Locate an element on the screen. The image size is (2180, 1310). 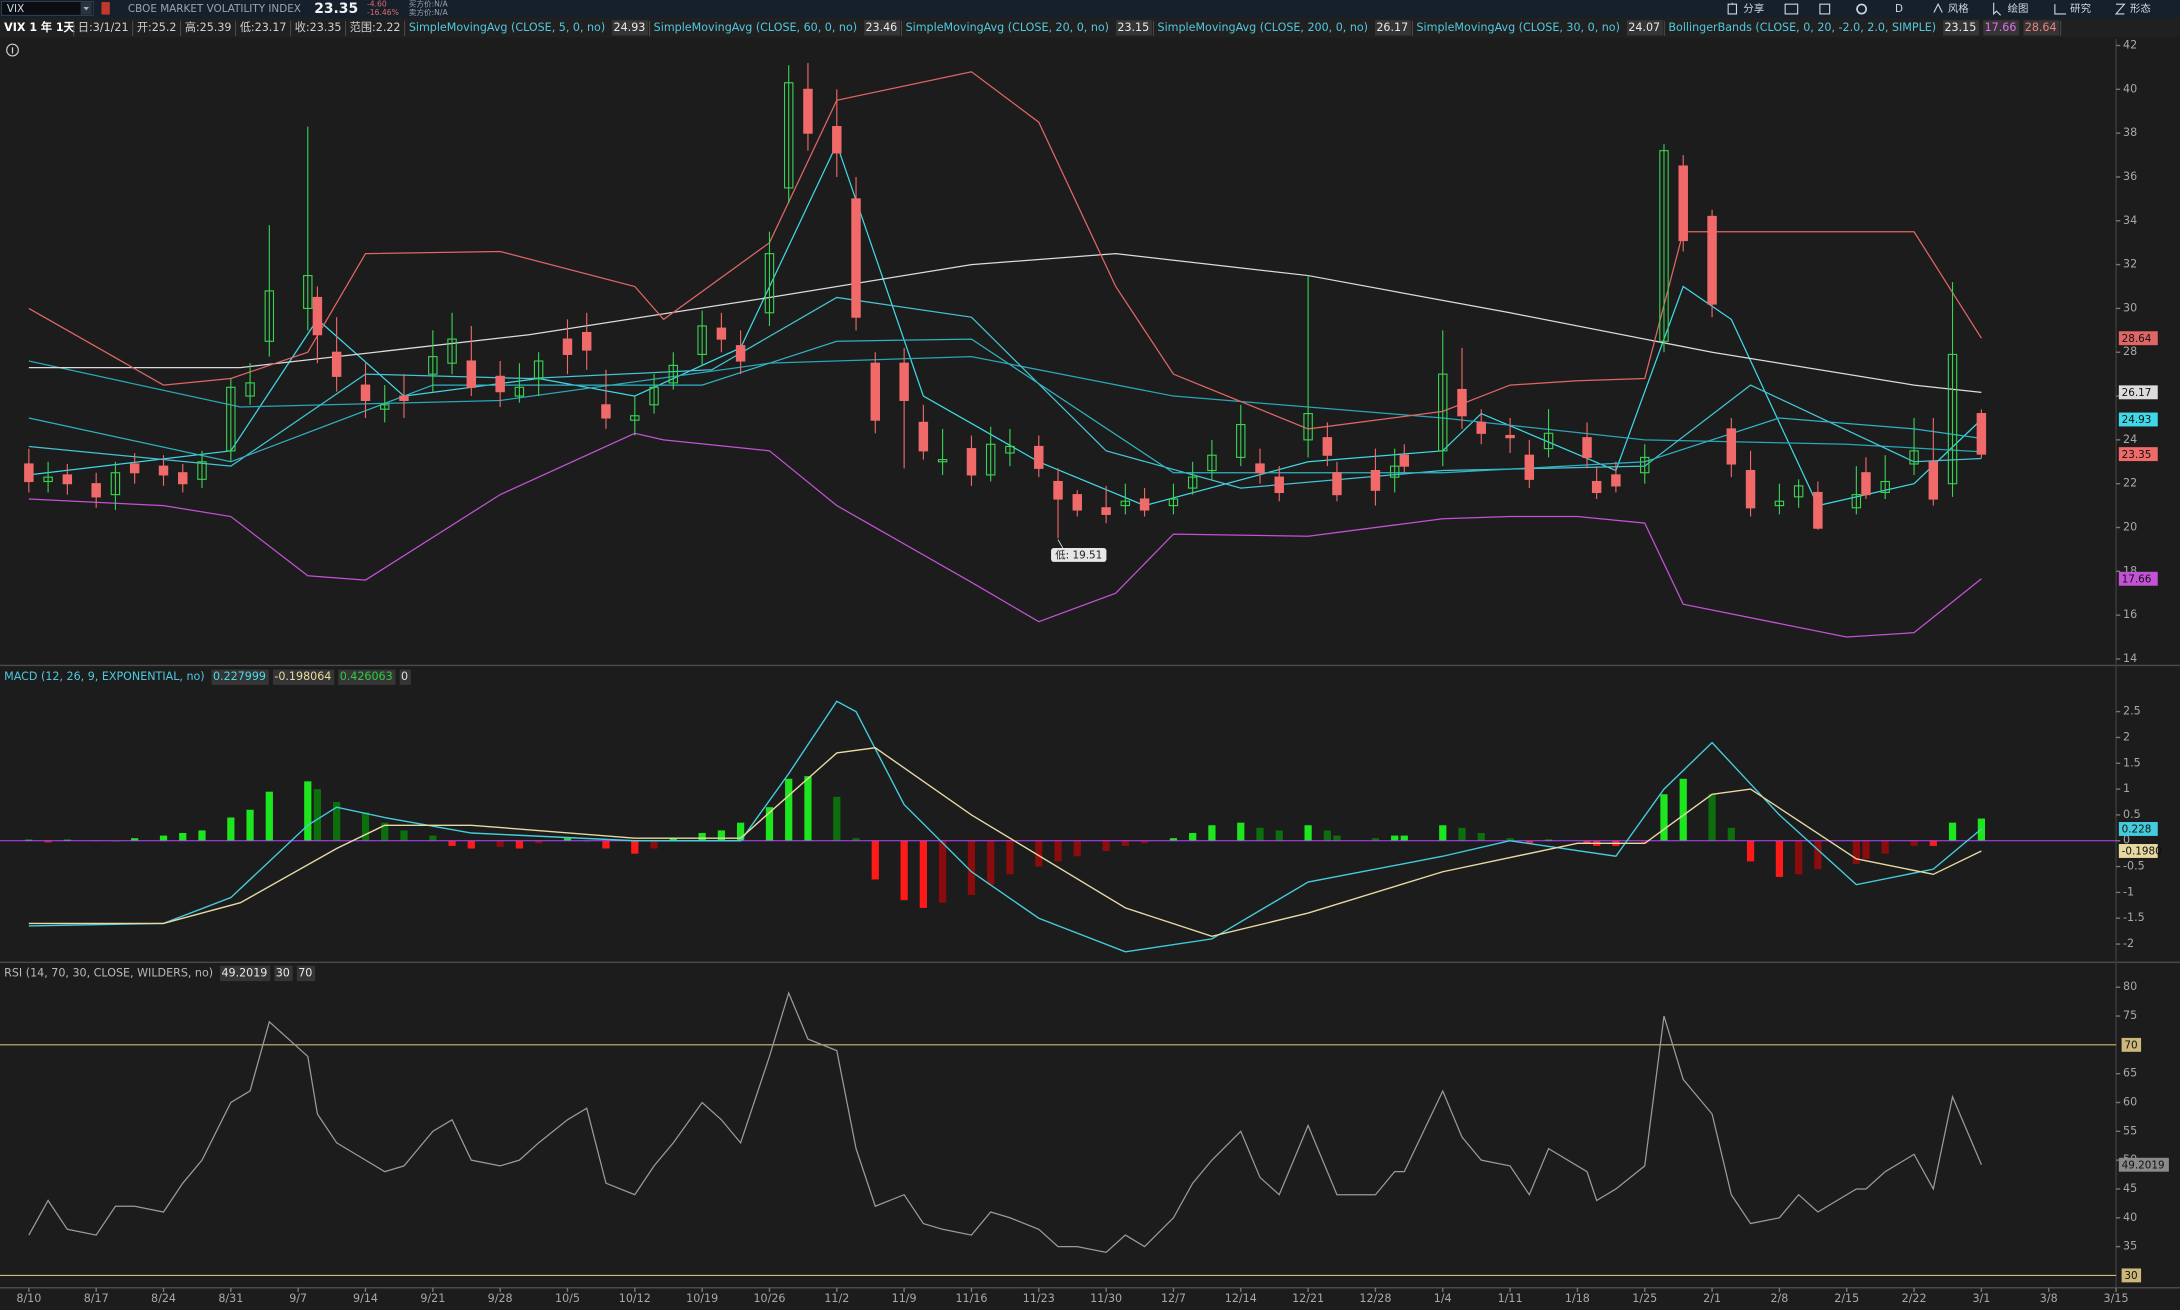
x-tick-label: 2/1 is located at coordinates (1712, 1298).